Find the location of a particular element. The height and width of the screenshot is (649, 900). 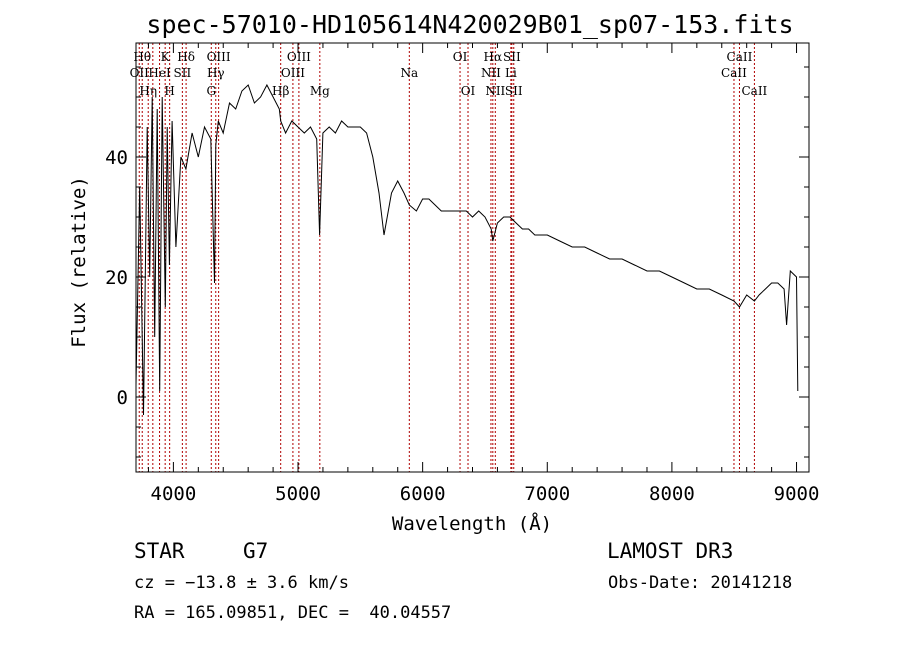

x-axis-label: Wavelength (Å) is located at coordinates (472, 523).